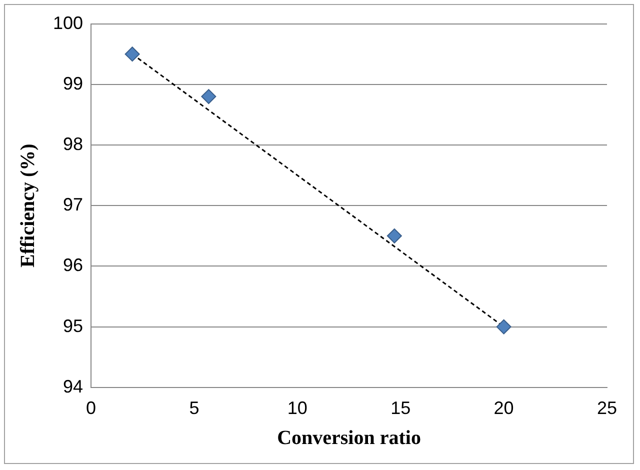 The image size is (640, 470). What do you see at coordinates (28, 206) in the screenshot?
I see `y-axis-title: Efficiency (%)` at bounding box center [28, 206].